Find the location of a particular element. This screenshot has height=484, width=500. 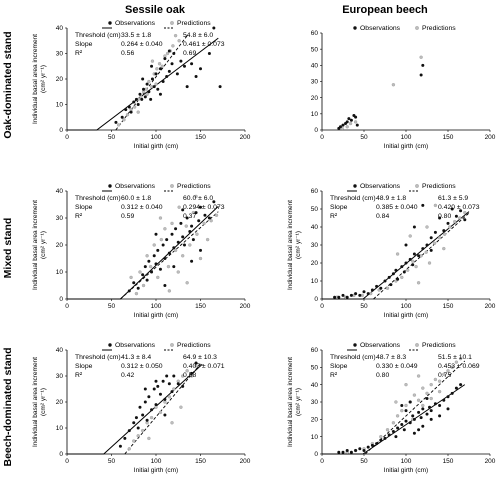

x-axis-label: Initial girth (cm) is located at coordinates (156, 146).